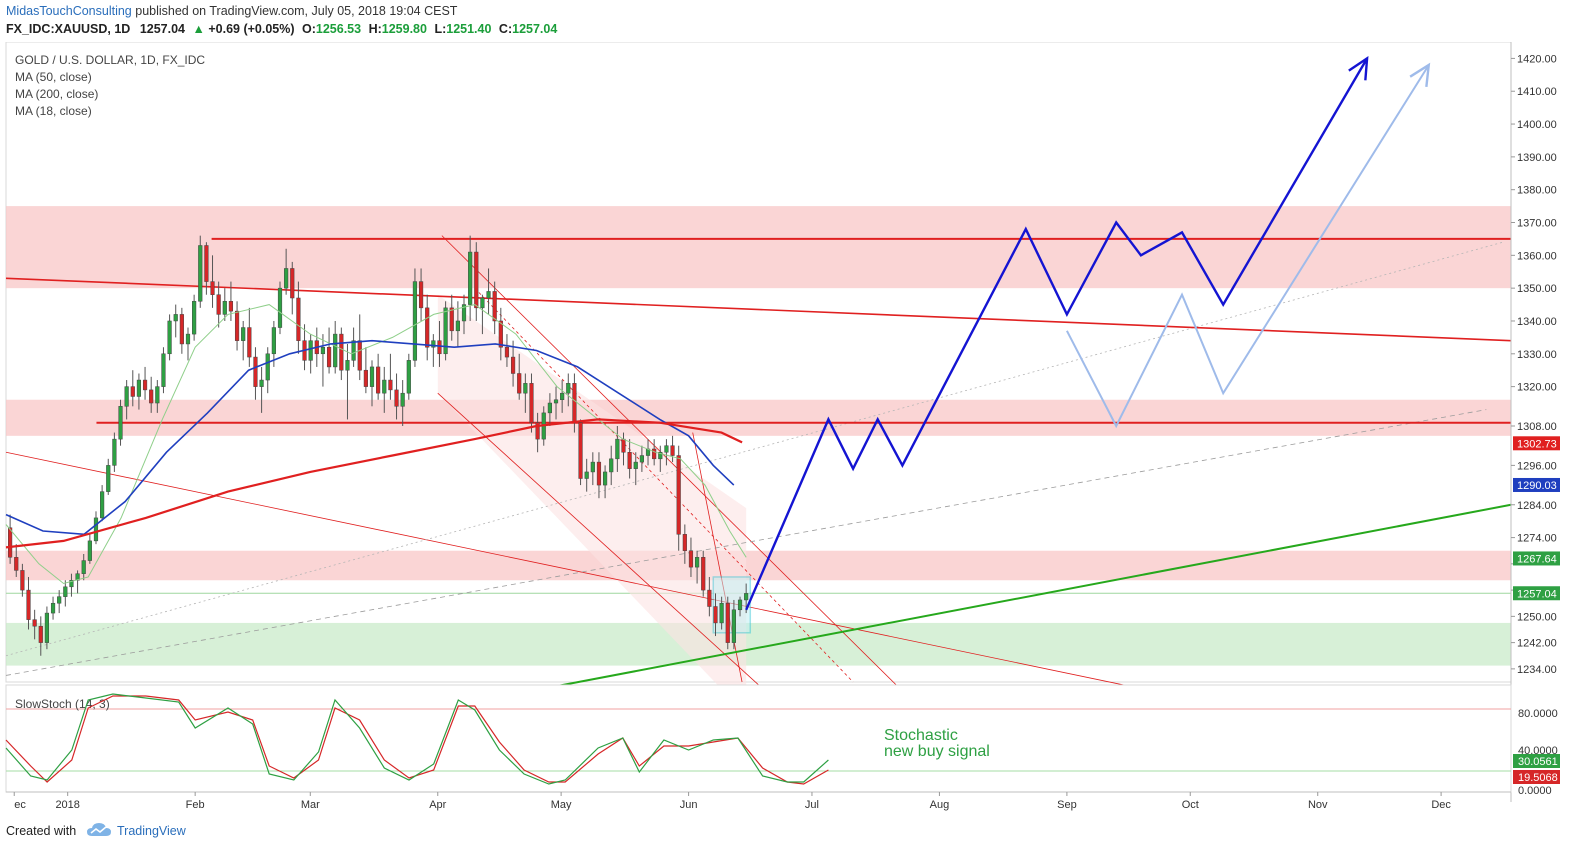 This screenshot has width=1585, height=858. Describe the element at coordinates (310, 805) in the screenshot. I see `time-tick-label: Mar` at that location.